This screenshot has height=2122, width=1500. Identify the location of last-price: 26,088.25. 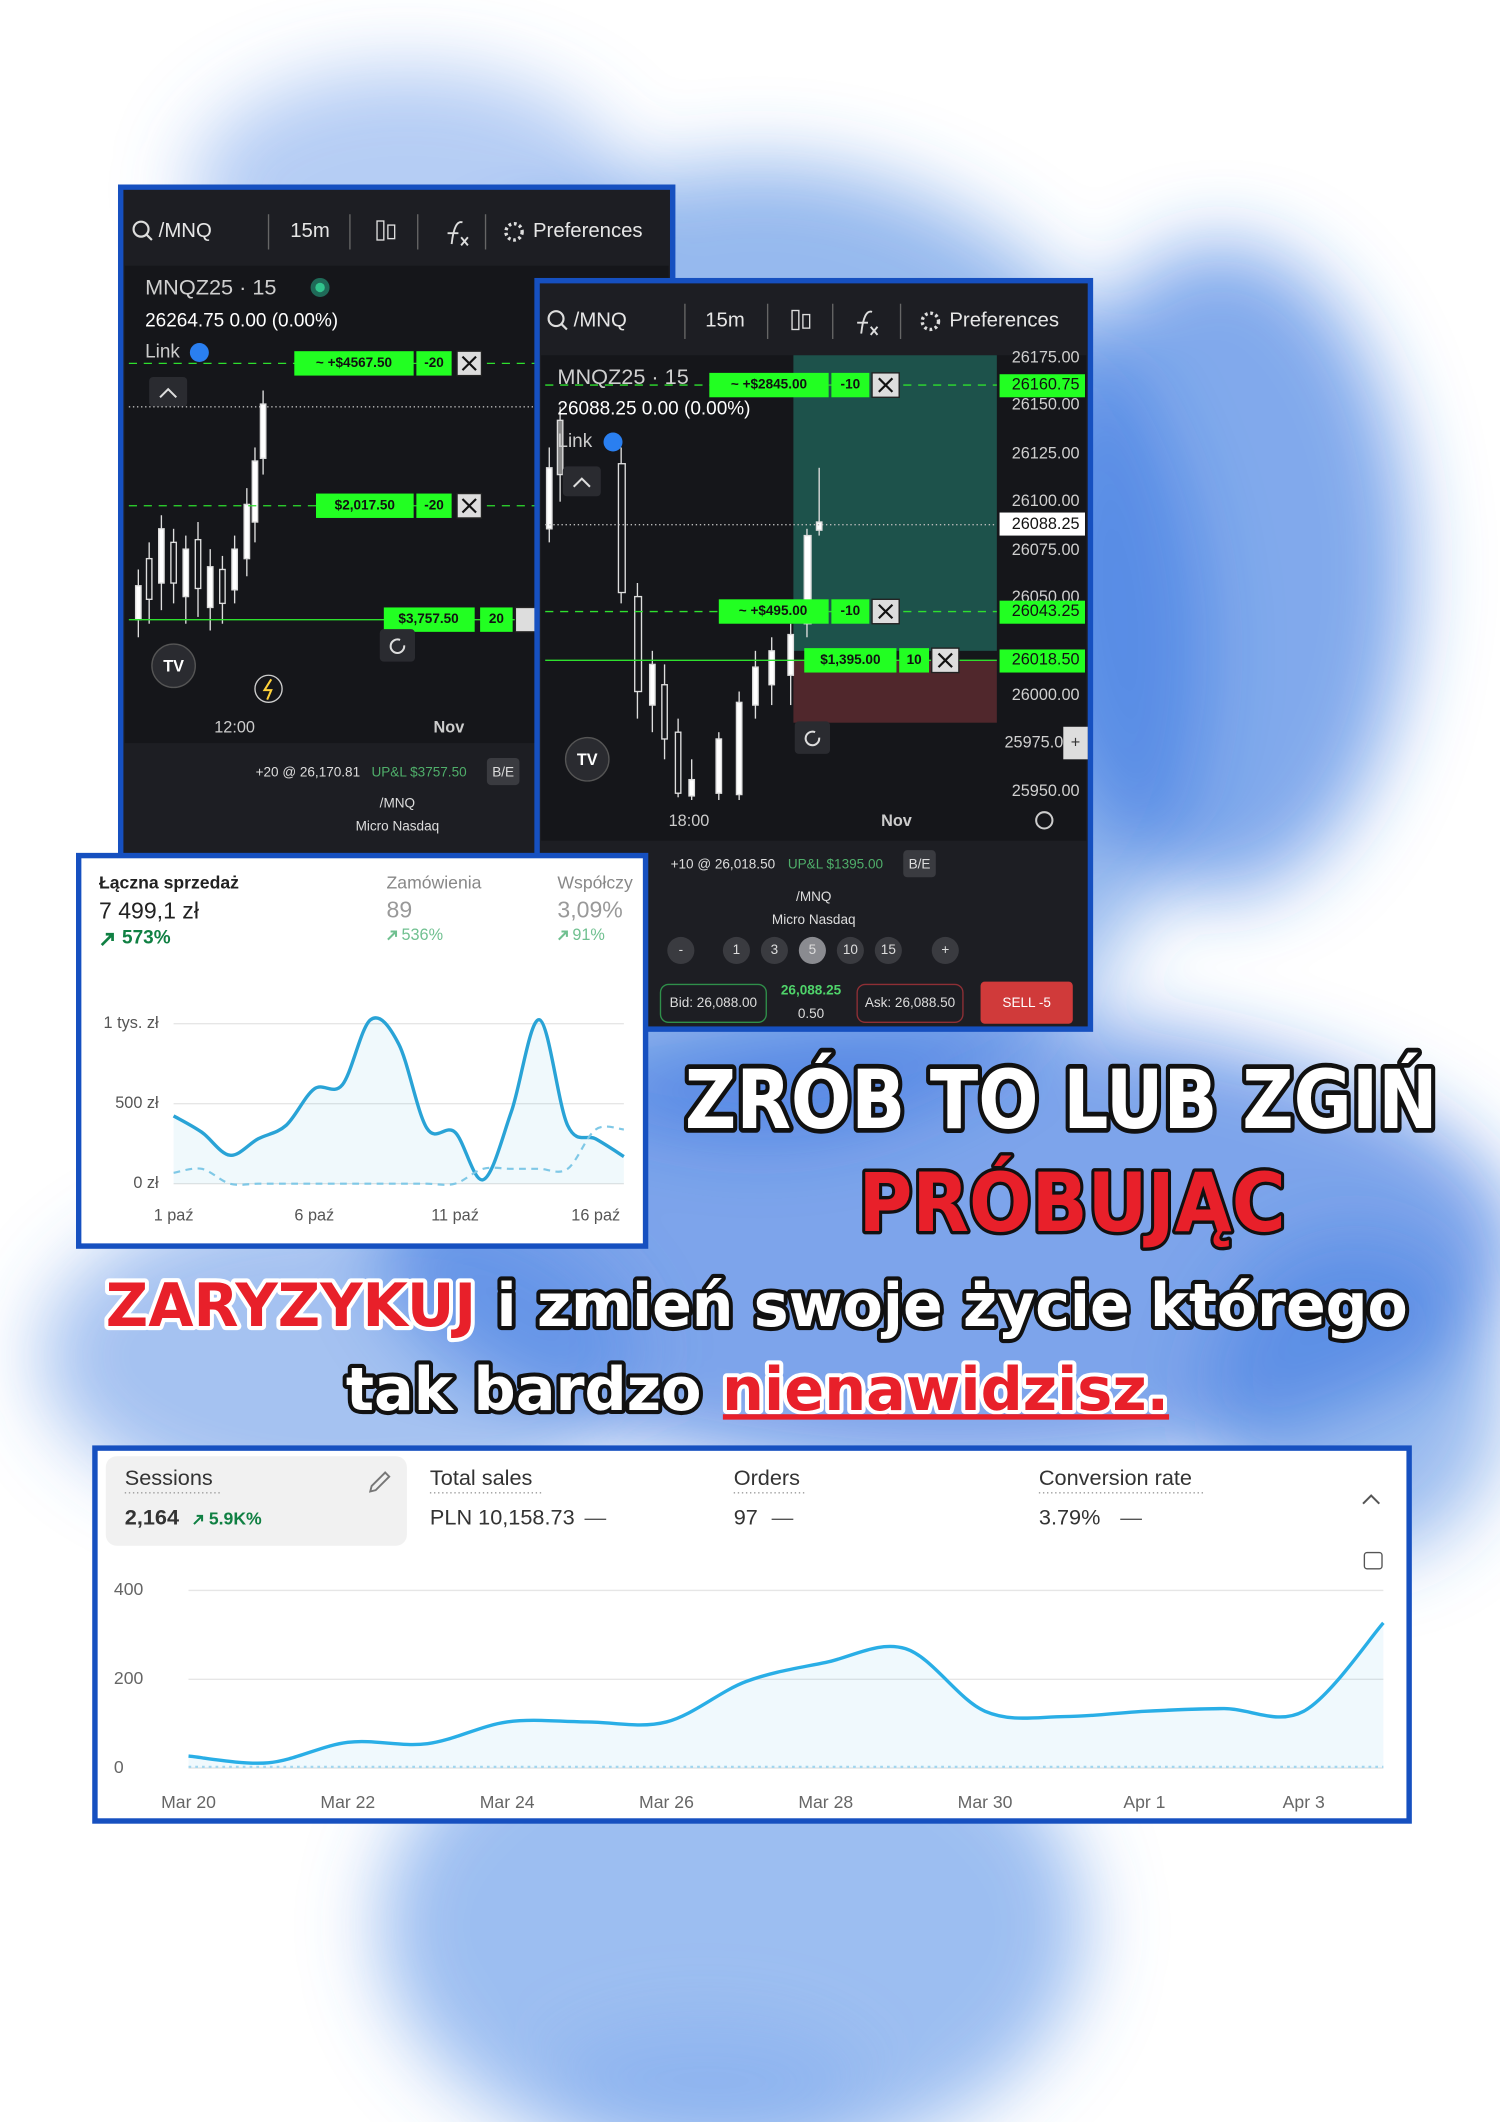
(811, 990).